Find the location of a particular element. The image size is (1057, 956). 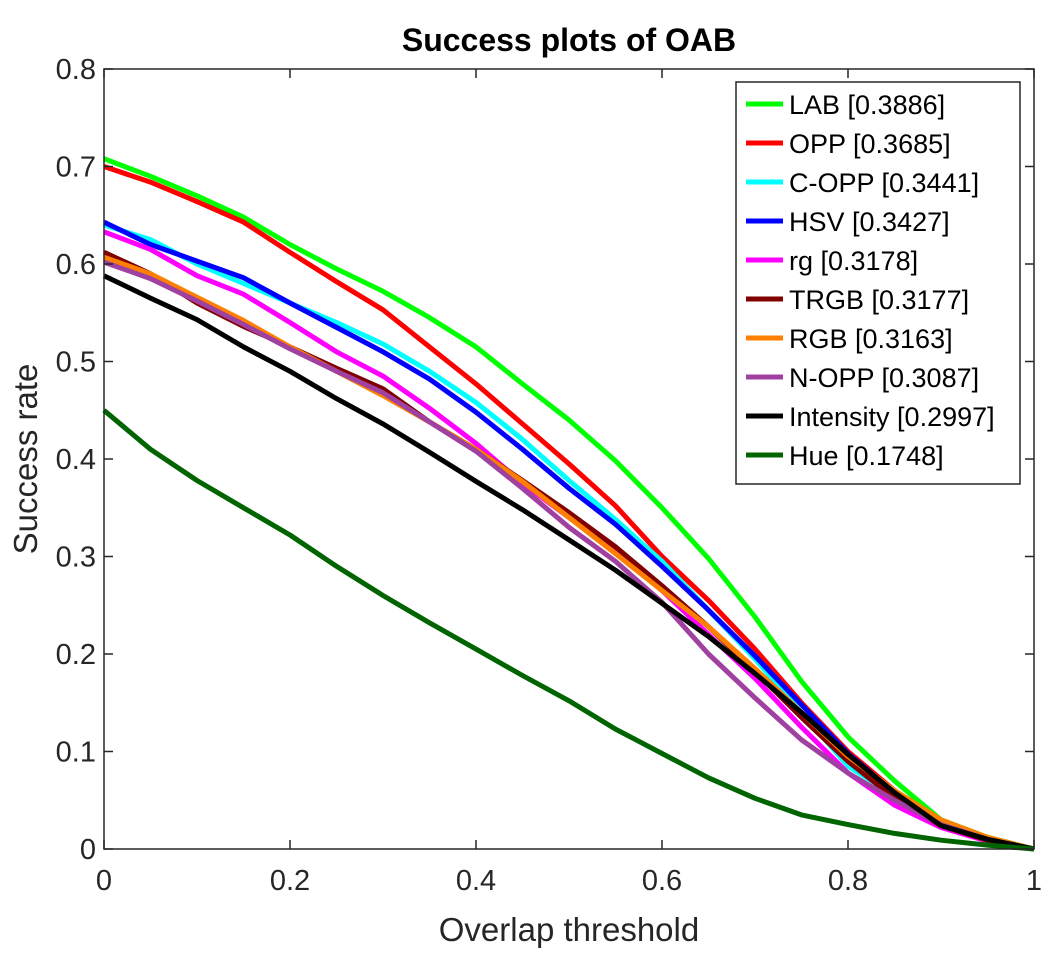

x-tick-label: 0 is located at coordinates (104, 881).